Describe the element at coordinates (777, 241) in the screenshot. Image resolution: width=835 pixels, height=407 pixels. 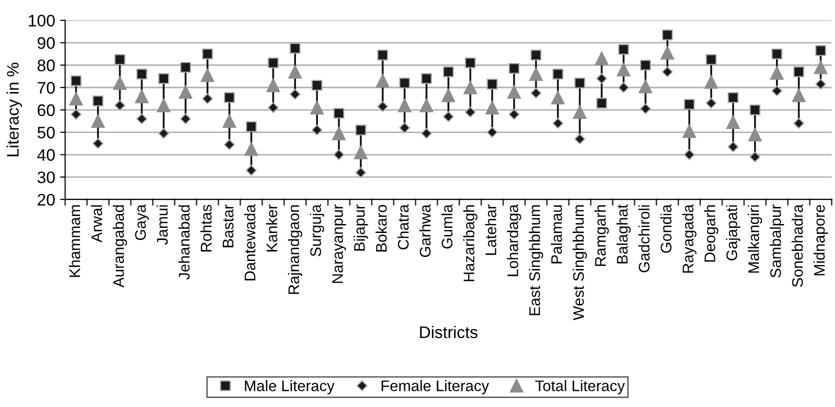
I see `x-tick-label: Sambalpur` at that location.